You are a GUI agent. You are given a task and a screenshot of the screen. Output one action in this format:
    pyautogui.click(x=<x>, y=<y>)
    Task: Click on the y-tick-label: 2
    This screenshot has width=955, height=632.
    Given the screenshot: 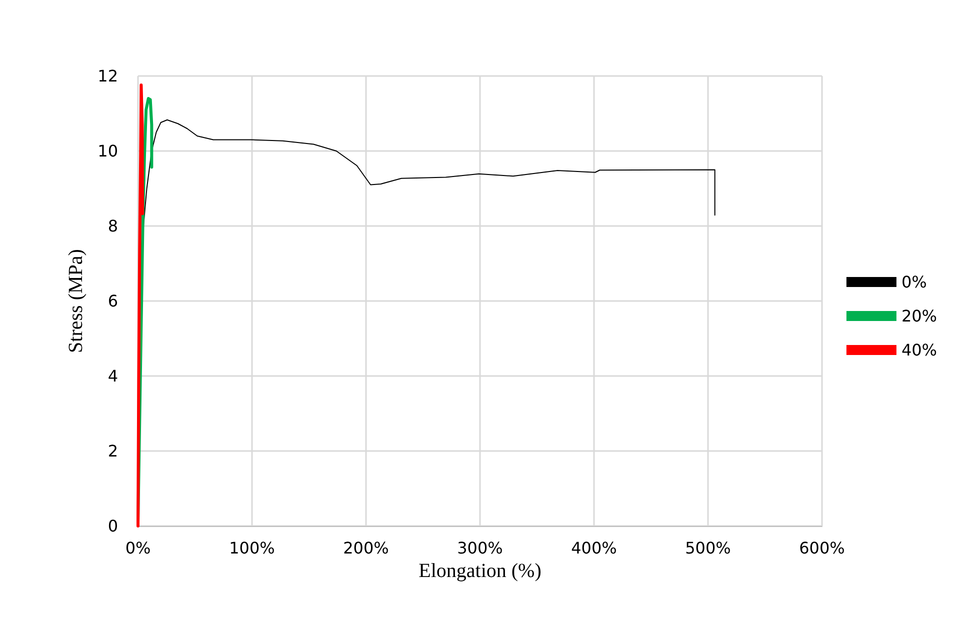 What is the action you would take?
    pyautogui.click(x=113, y=451)
    